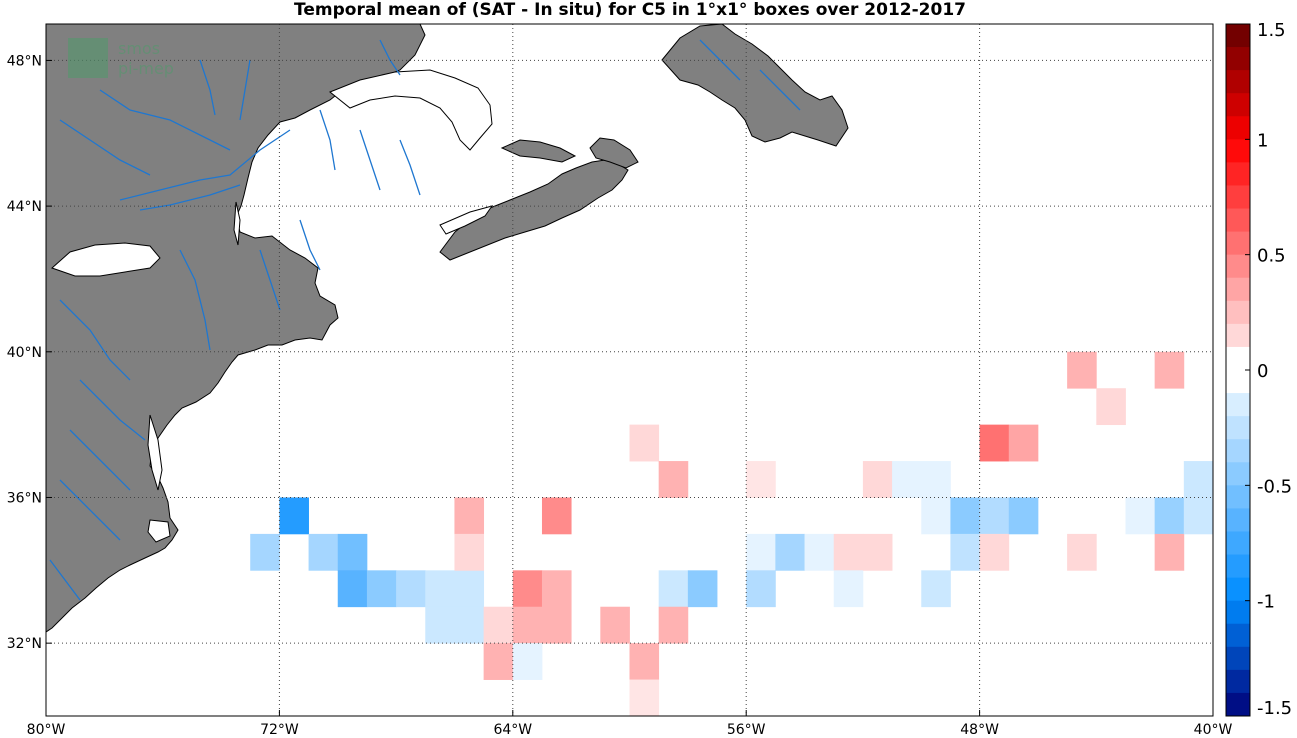 The height and width of the screenshot is (738, 1297). I want to click on lon-tick-label: 56°W, so click(746, 730).